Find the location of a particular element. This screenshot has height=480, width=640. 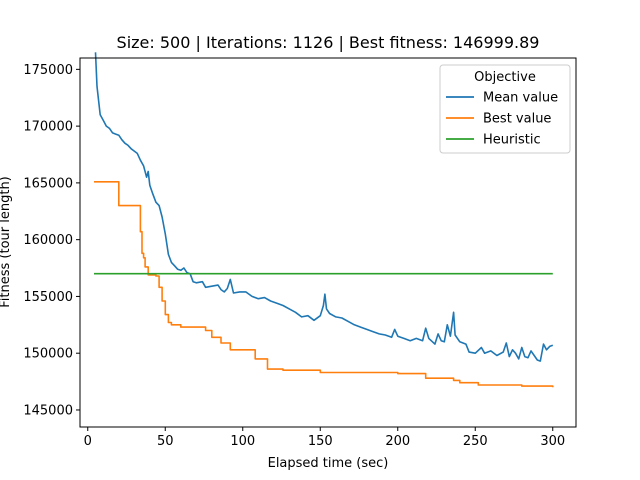

legend: Objective Mean value Best value Heuristic is located at coordinates (505, 109).